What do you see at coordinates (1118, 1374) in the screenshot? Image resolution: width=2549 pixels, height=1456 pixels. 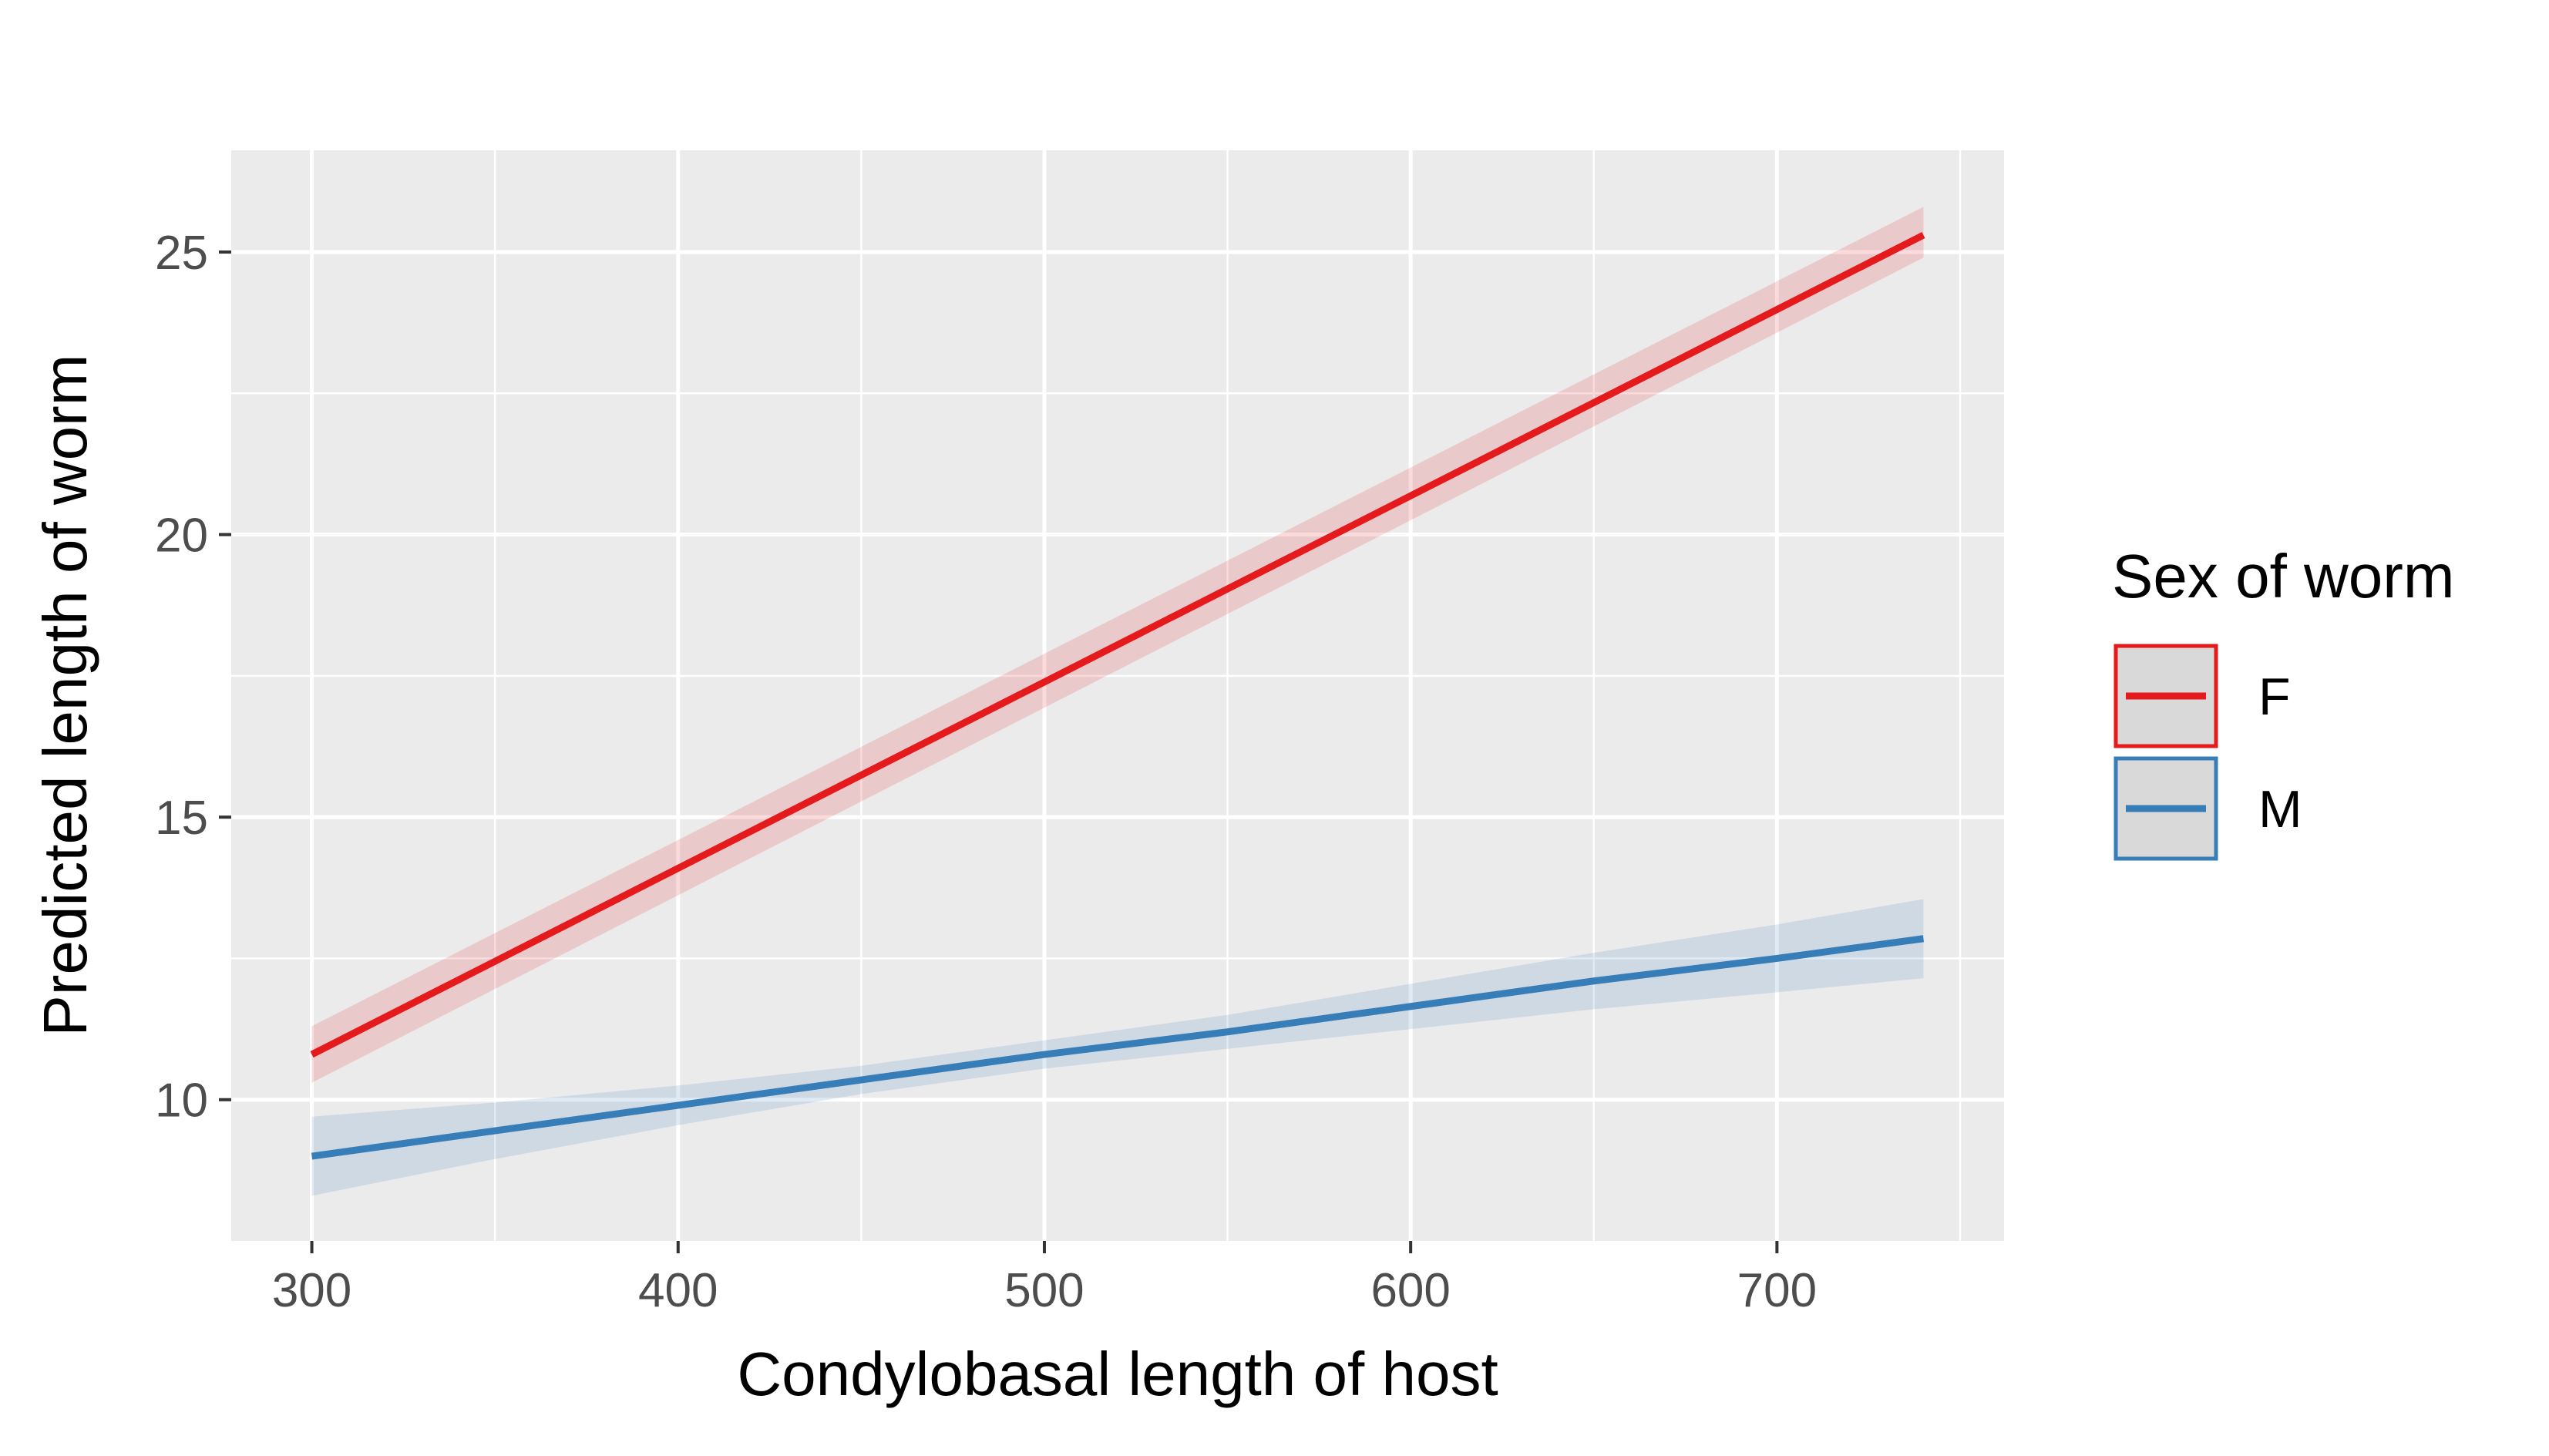 I see `x-axis-title: Condylobasal length of host` at bounding box center [1118, 1374].